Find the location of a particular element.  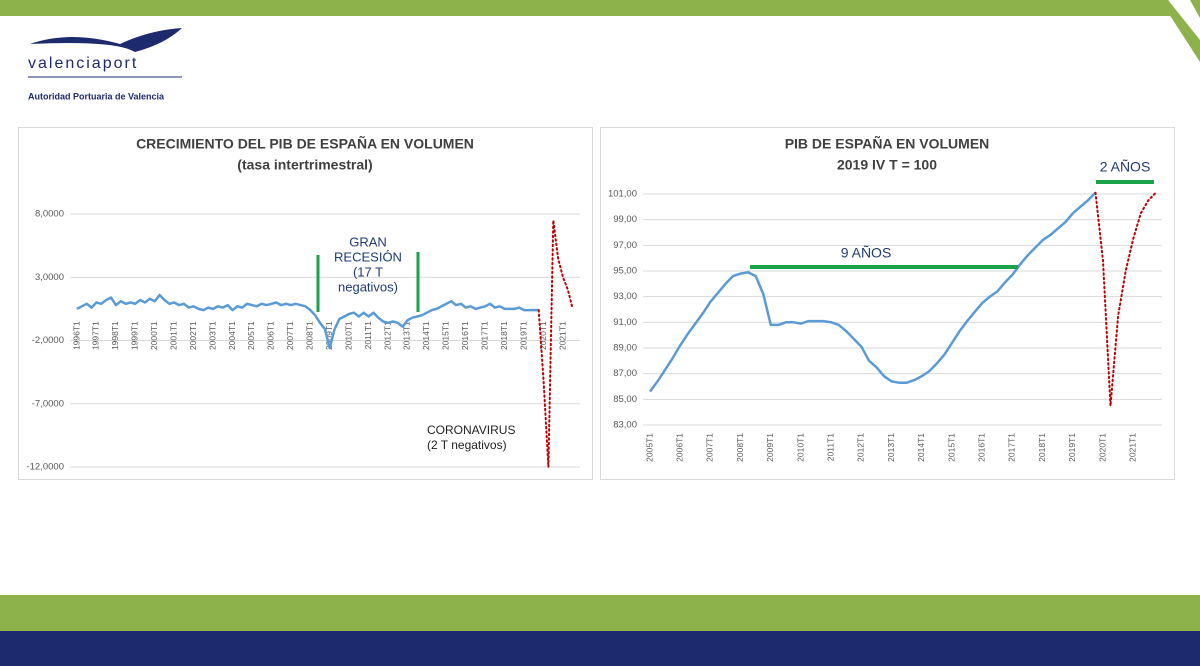

y-tick-label: 93,00 is located at coordinates (625, 296).